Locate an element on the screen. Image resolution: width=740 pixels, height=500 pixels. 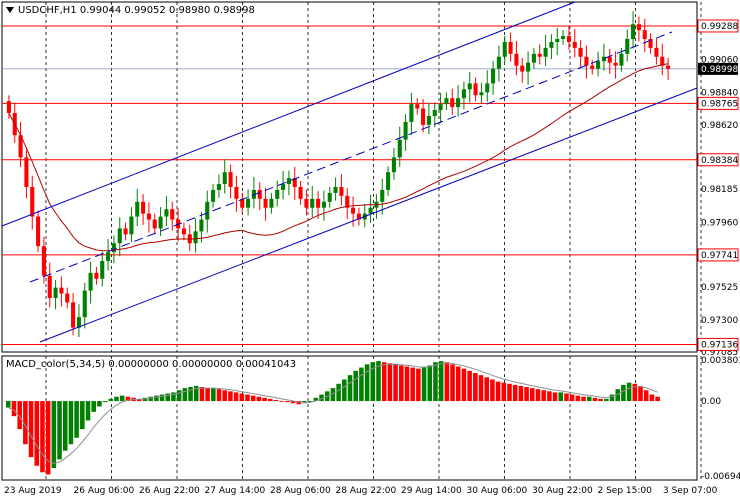
dropdown-triangle-icon is located at coordinates (10, 10).